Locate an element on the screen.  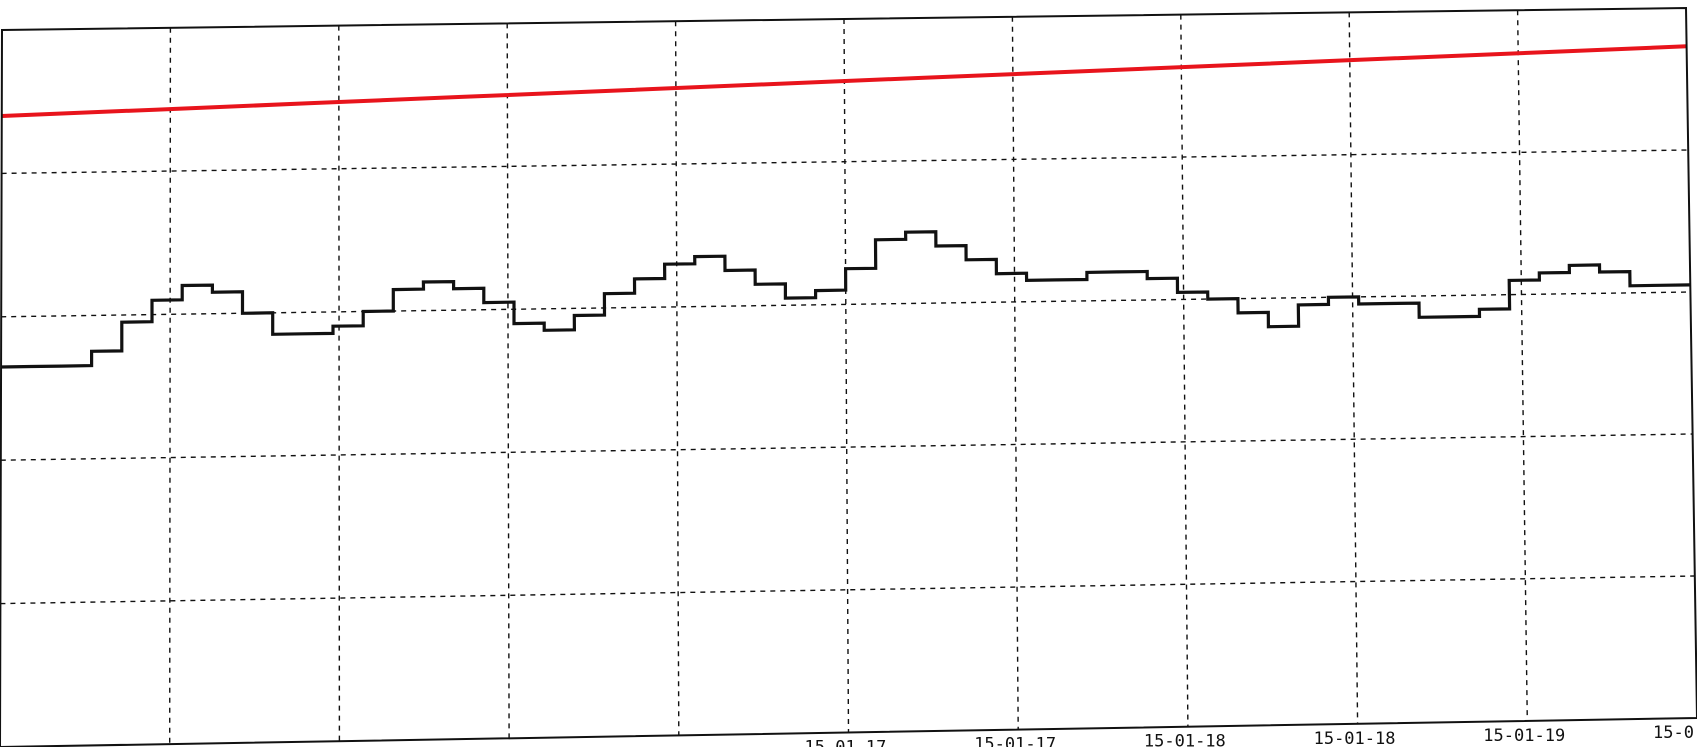
x-tick-label: 15-0 is located at coordinates (1673, 733).